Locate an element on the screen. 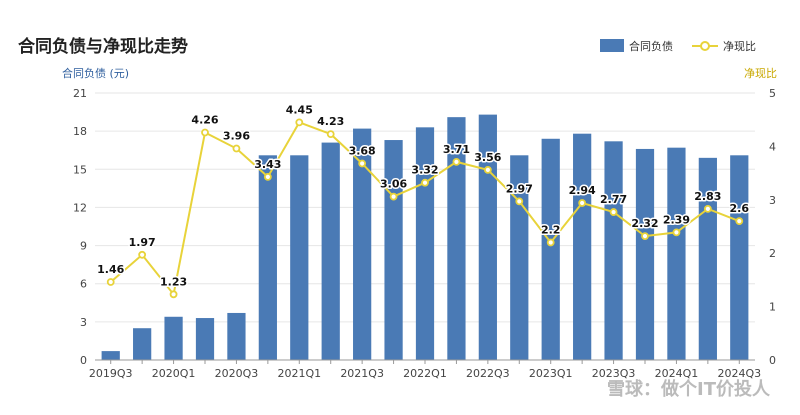  x-tick-label: 2020Q3 is located at coordinates (237, 373).